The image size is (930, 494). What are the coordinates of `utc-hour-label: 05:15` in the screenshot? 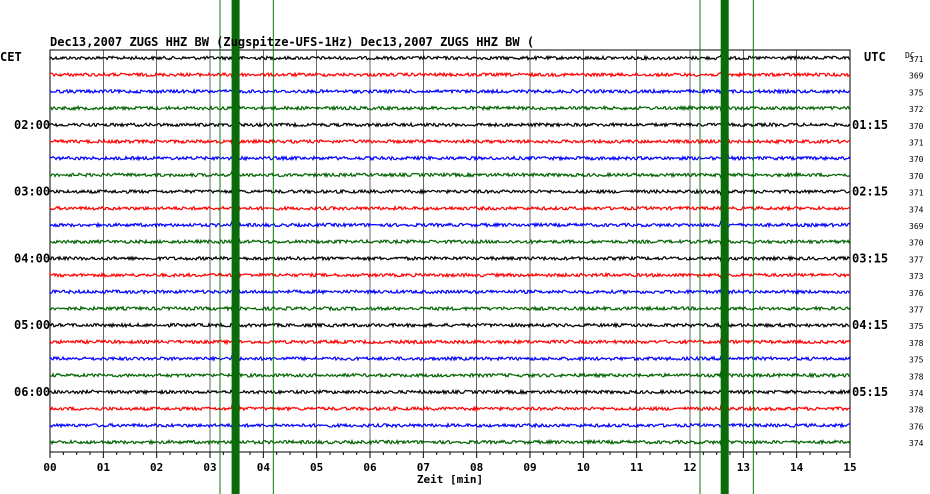 It's located at (870, 392).